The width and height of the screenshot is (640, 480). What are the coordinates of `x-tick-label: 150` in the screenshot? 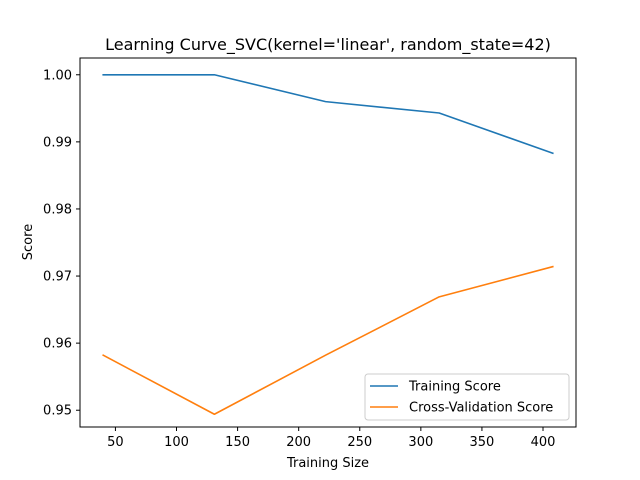 It's located at (237, 442).